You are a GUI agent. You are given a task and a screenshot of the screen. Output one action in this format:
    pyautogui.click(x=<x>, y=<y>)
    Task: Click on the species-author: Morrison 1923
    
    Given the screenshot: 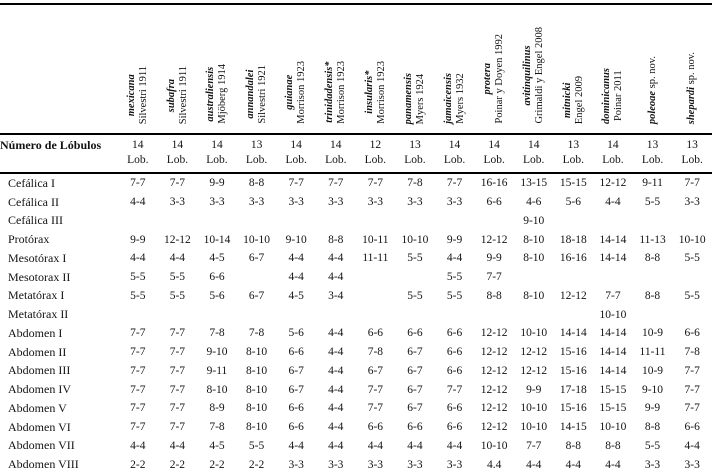 What is the action you would take?
    pyautogui.click(x=302, y=92)
    